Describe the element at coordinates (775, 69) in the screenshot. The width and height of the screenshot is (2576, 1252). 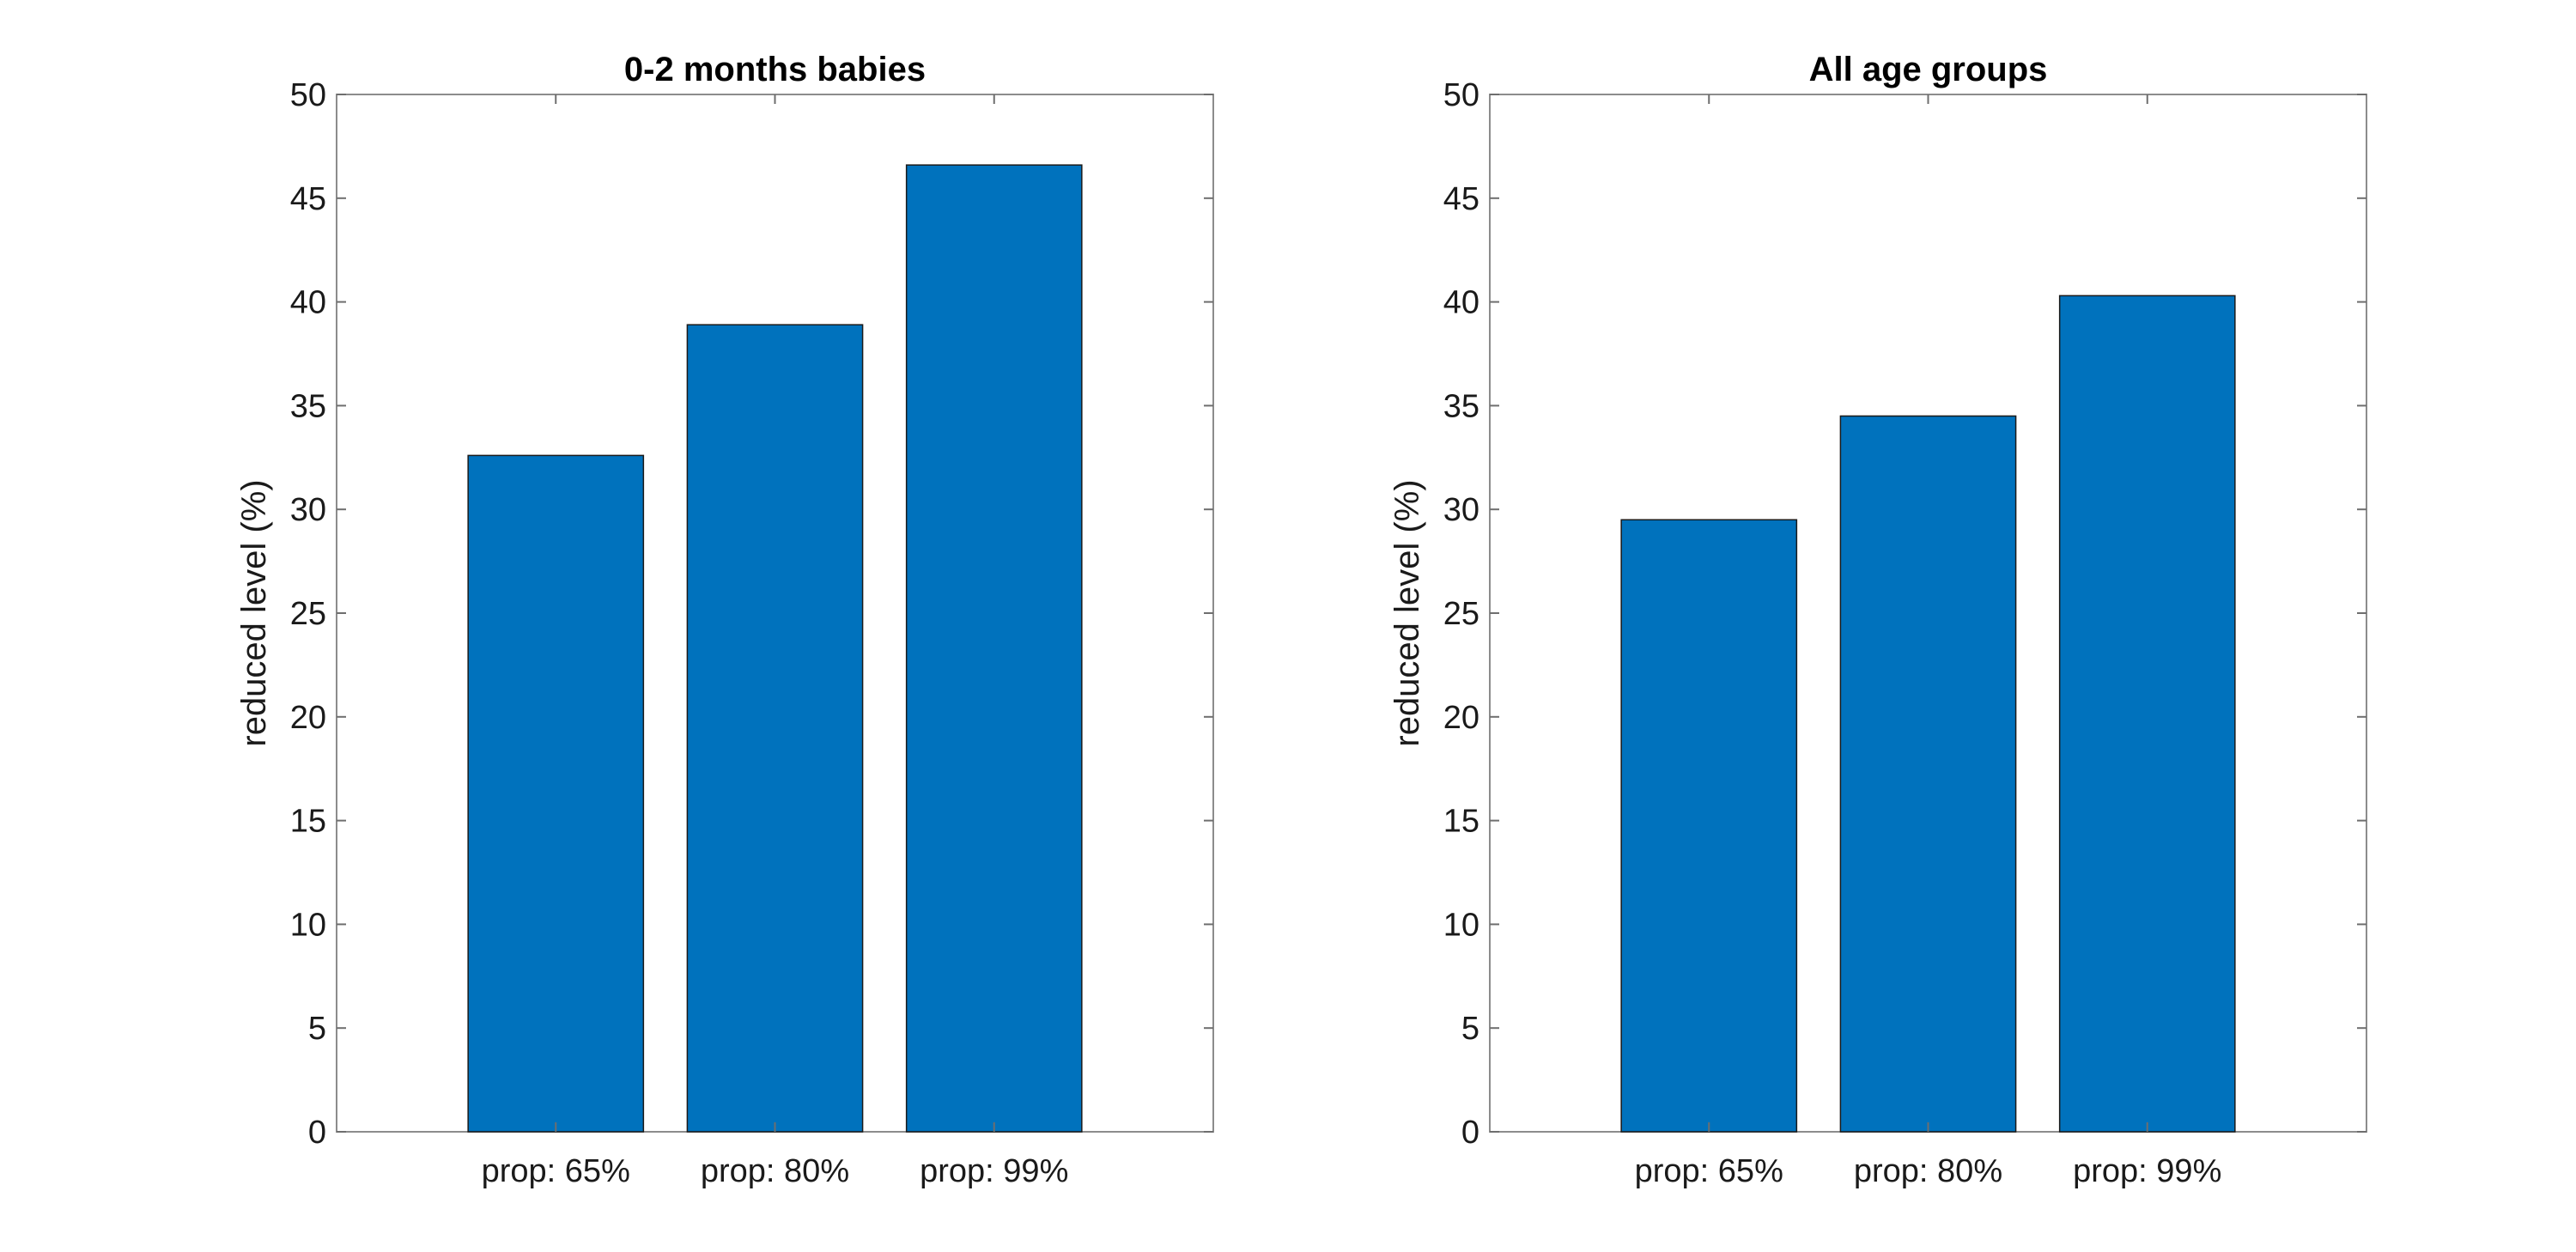
I see `chart-title: 0-2 months babies` at that location.